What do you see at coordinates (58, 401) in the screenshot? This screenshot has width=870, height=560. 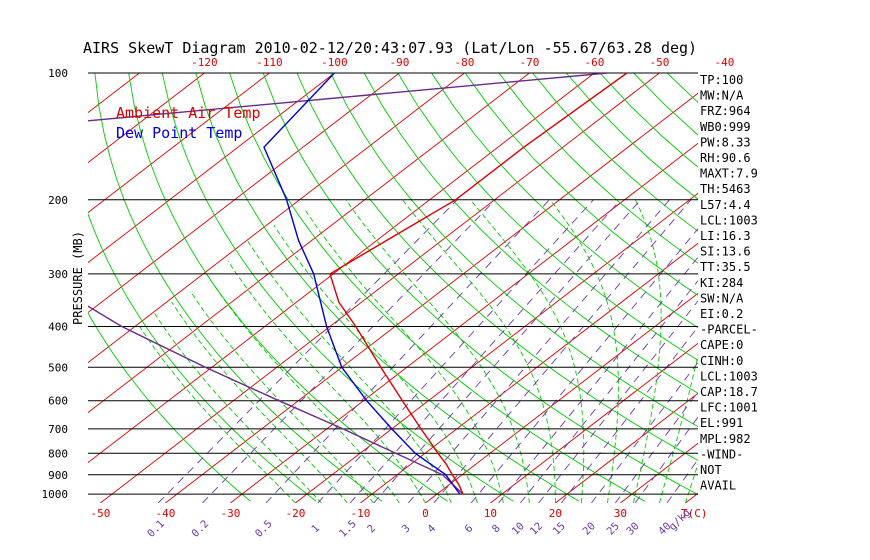 I see `pressure-tick-label: 600` at bounding box center [58, 401].